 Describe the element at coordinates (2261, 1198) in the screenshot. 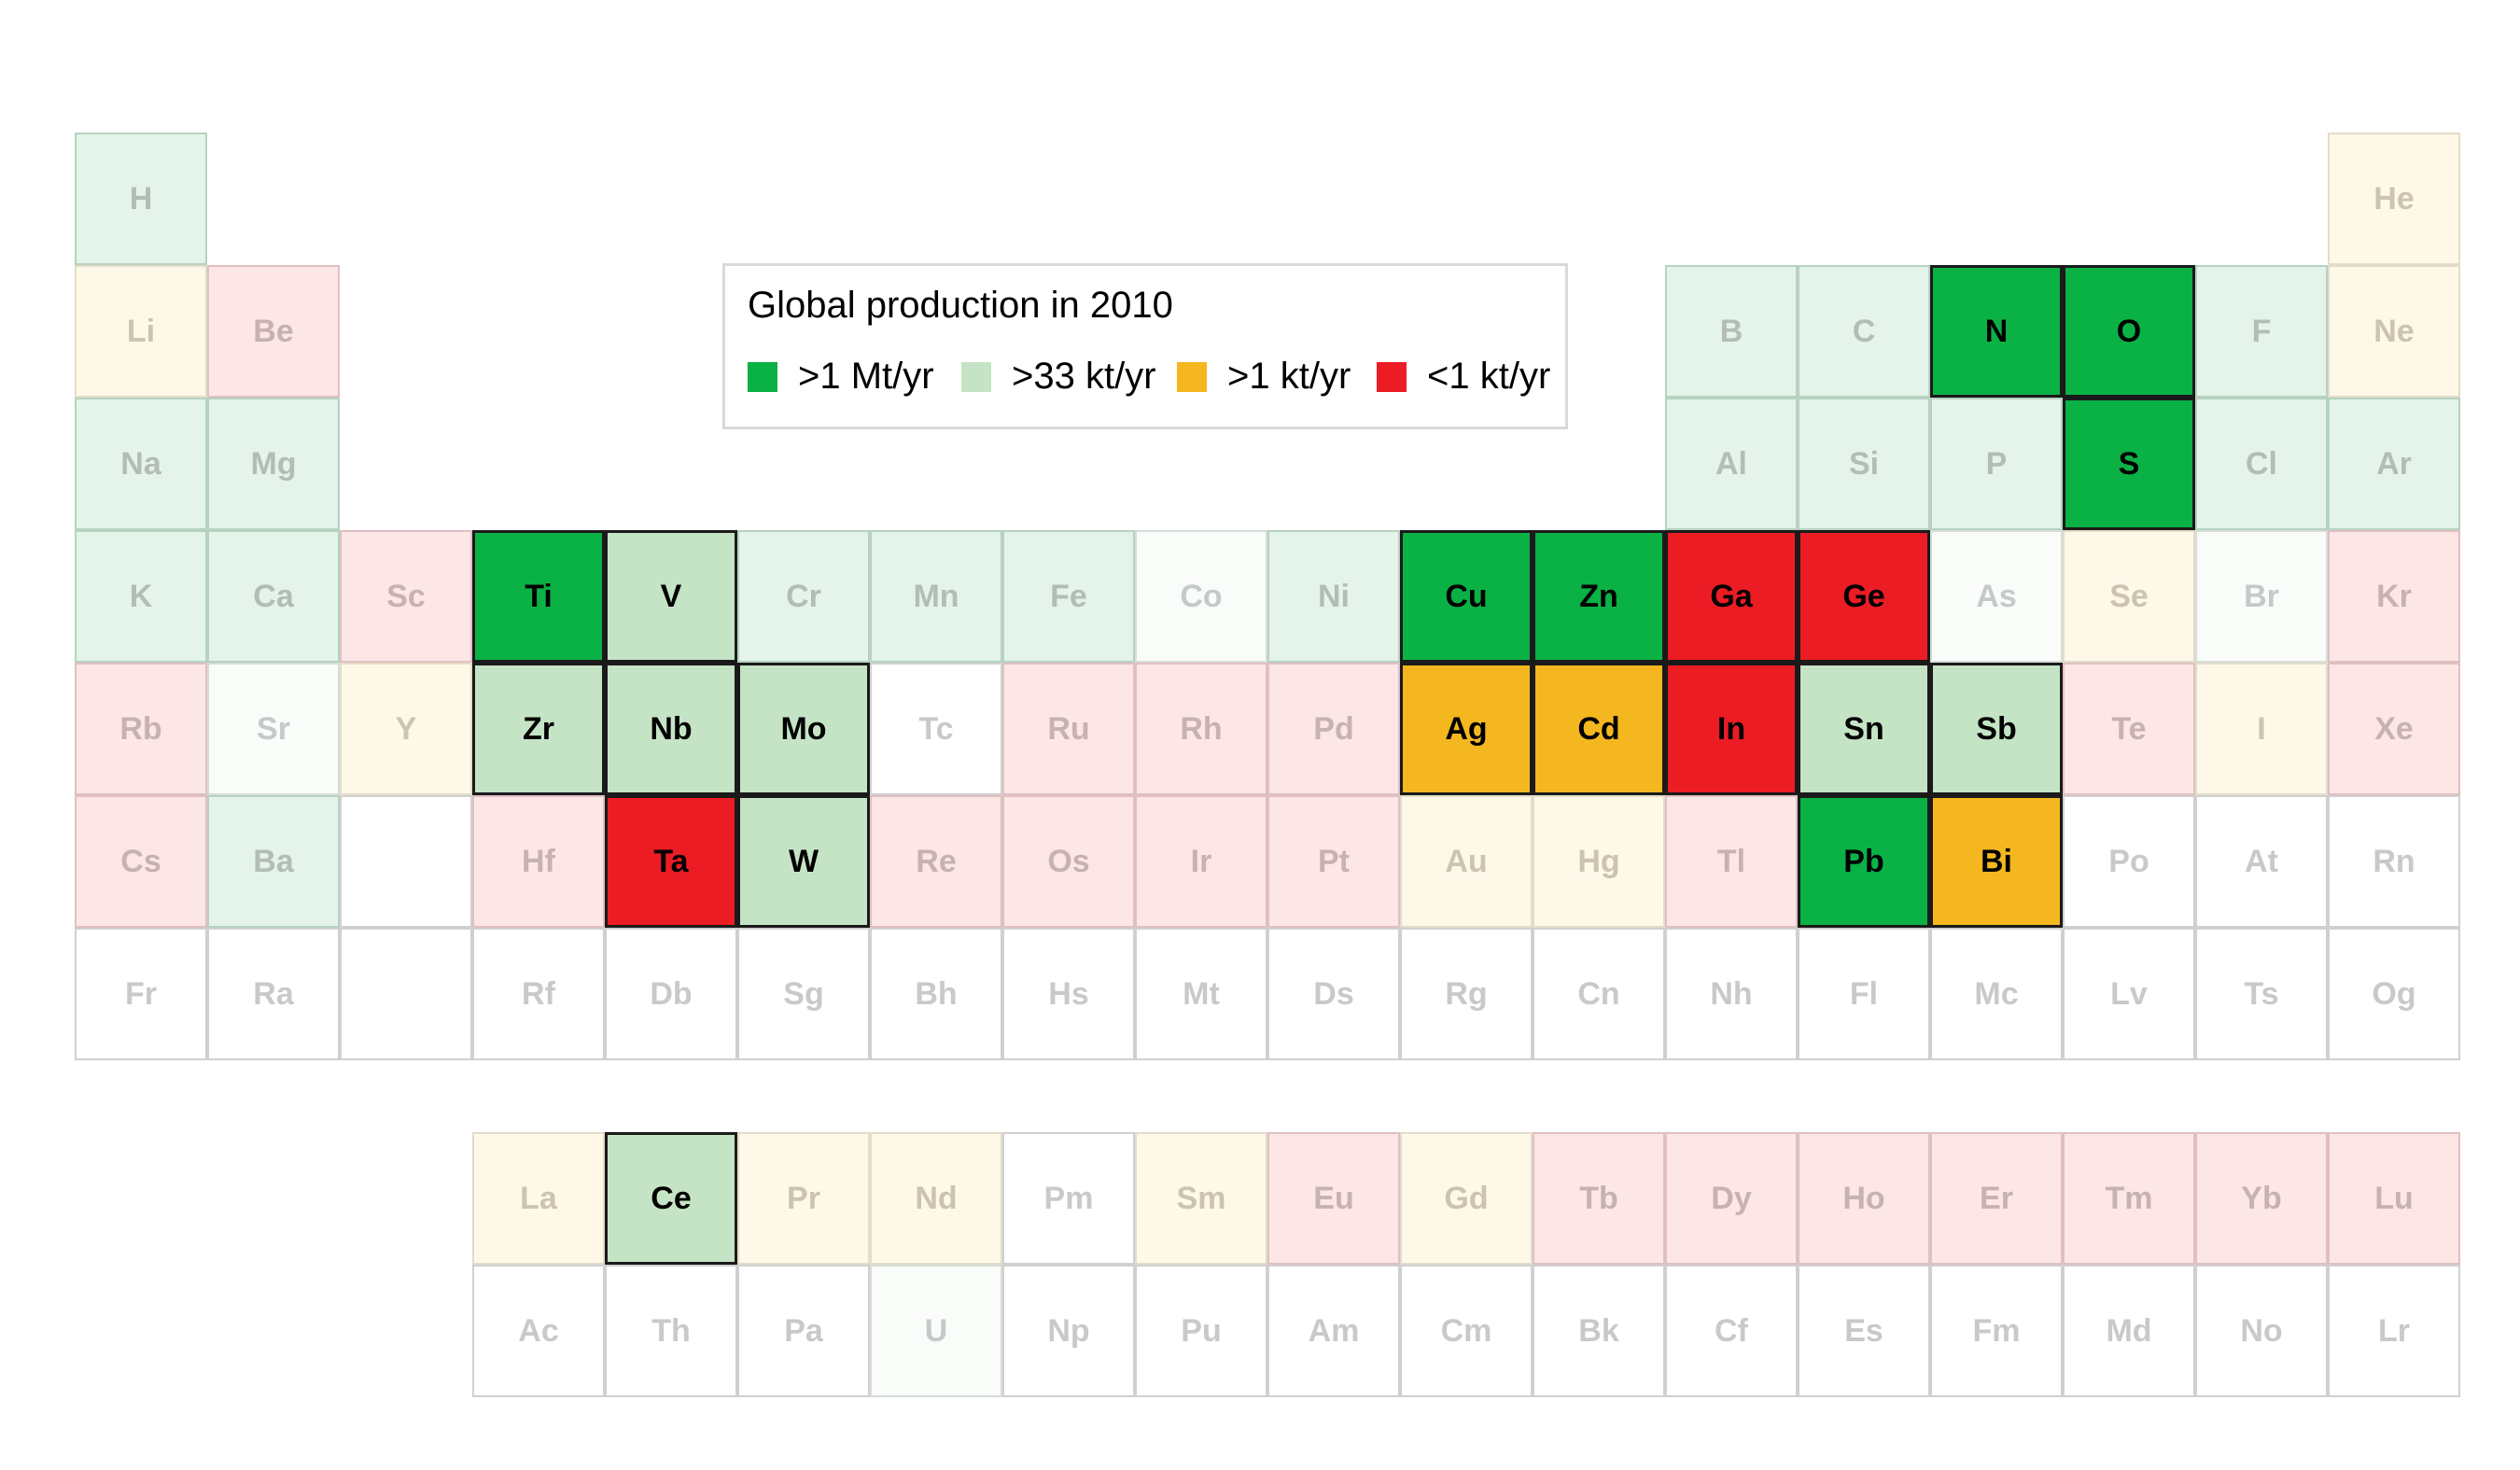

I see `element-cell-yb: Yb` at that location.